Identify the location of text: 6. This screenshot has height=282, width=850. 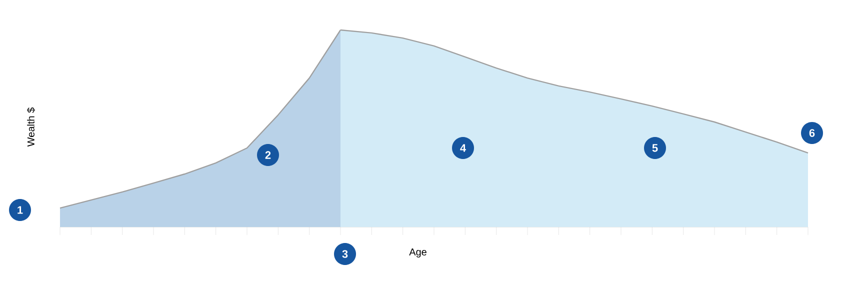
(812, 133).